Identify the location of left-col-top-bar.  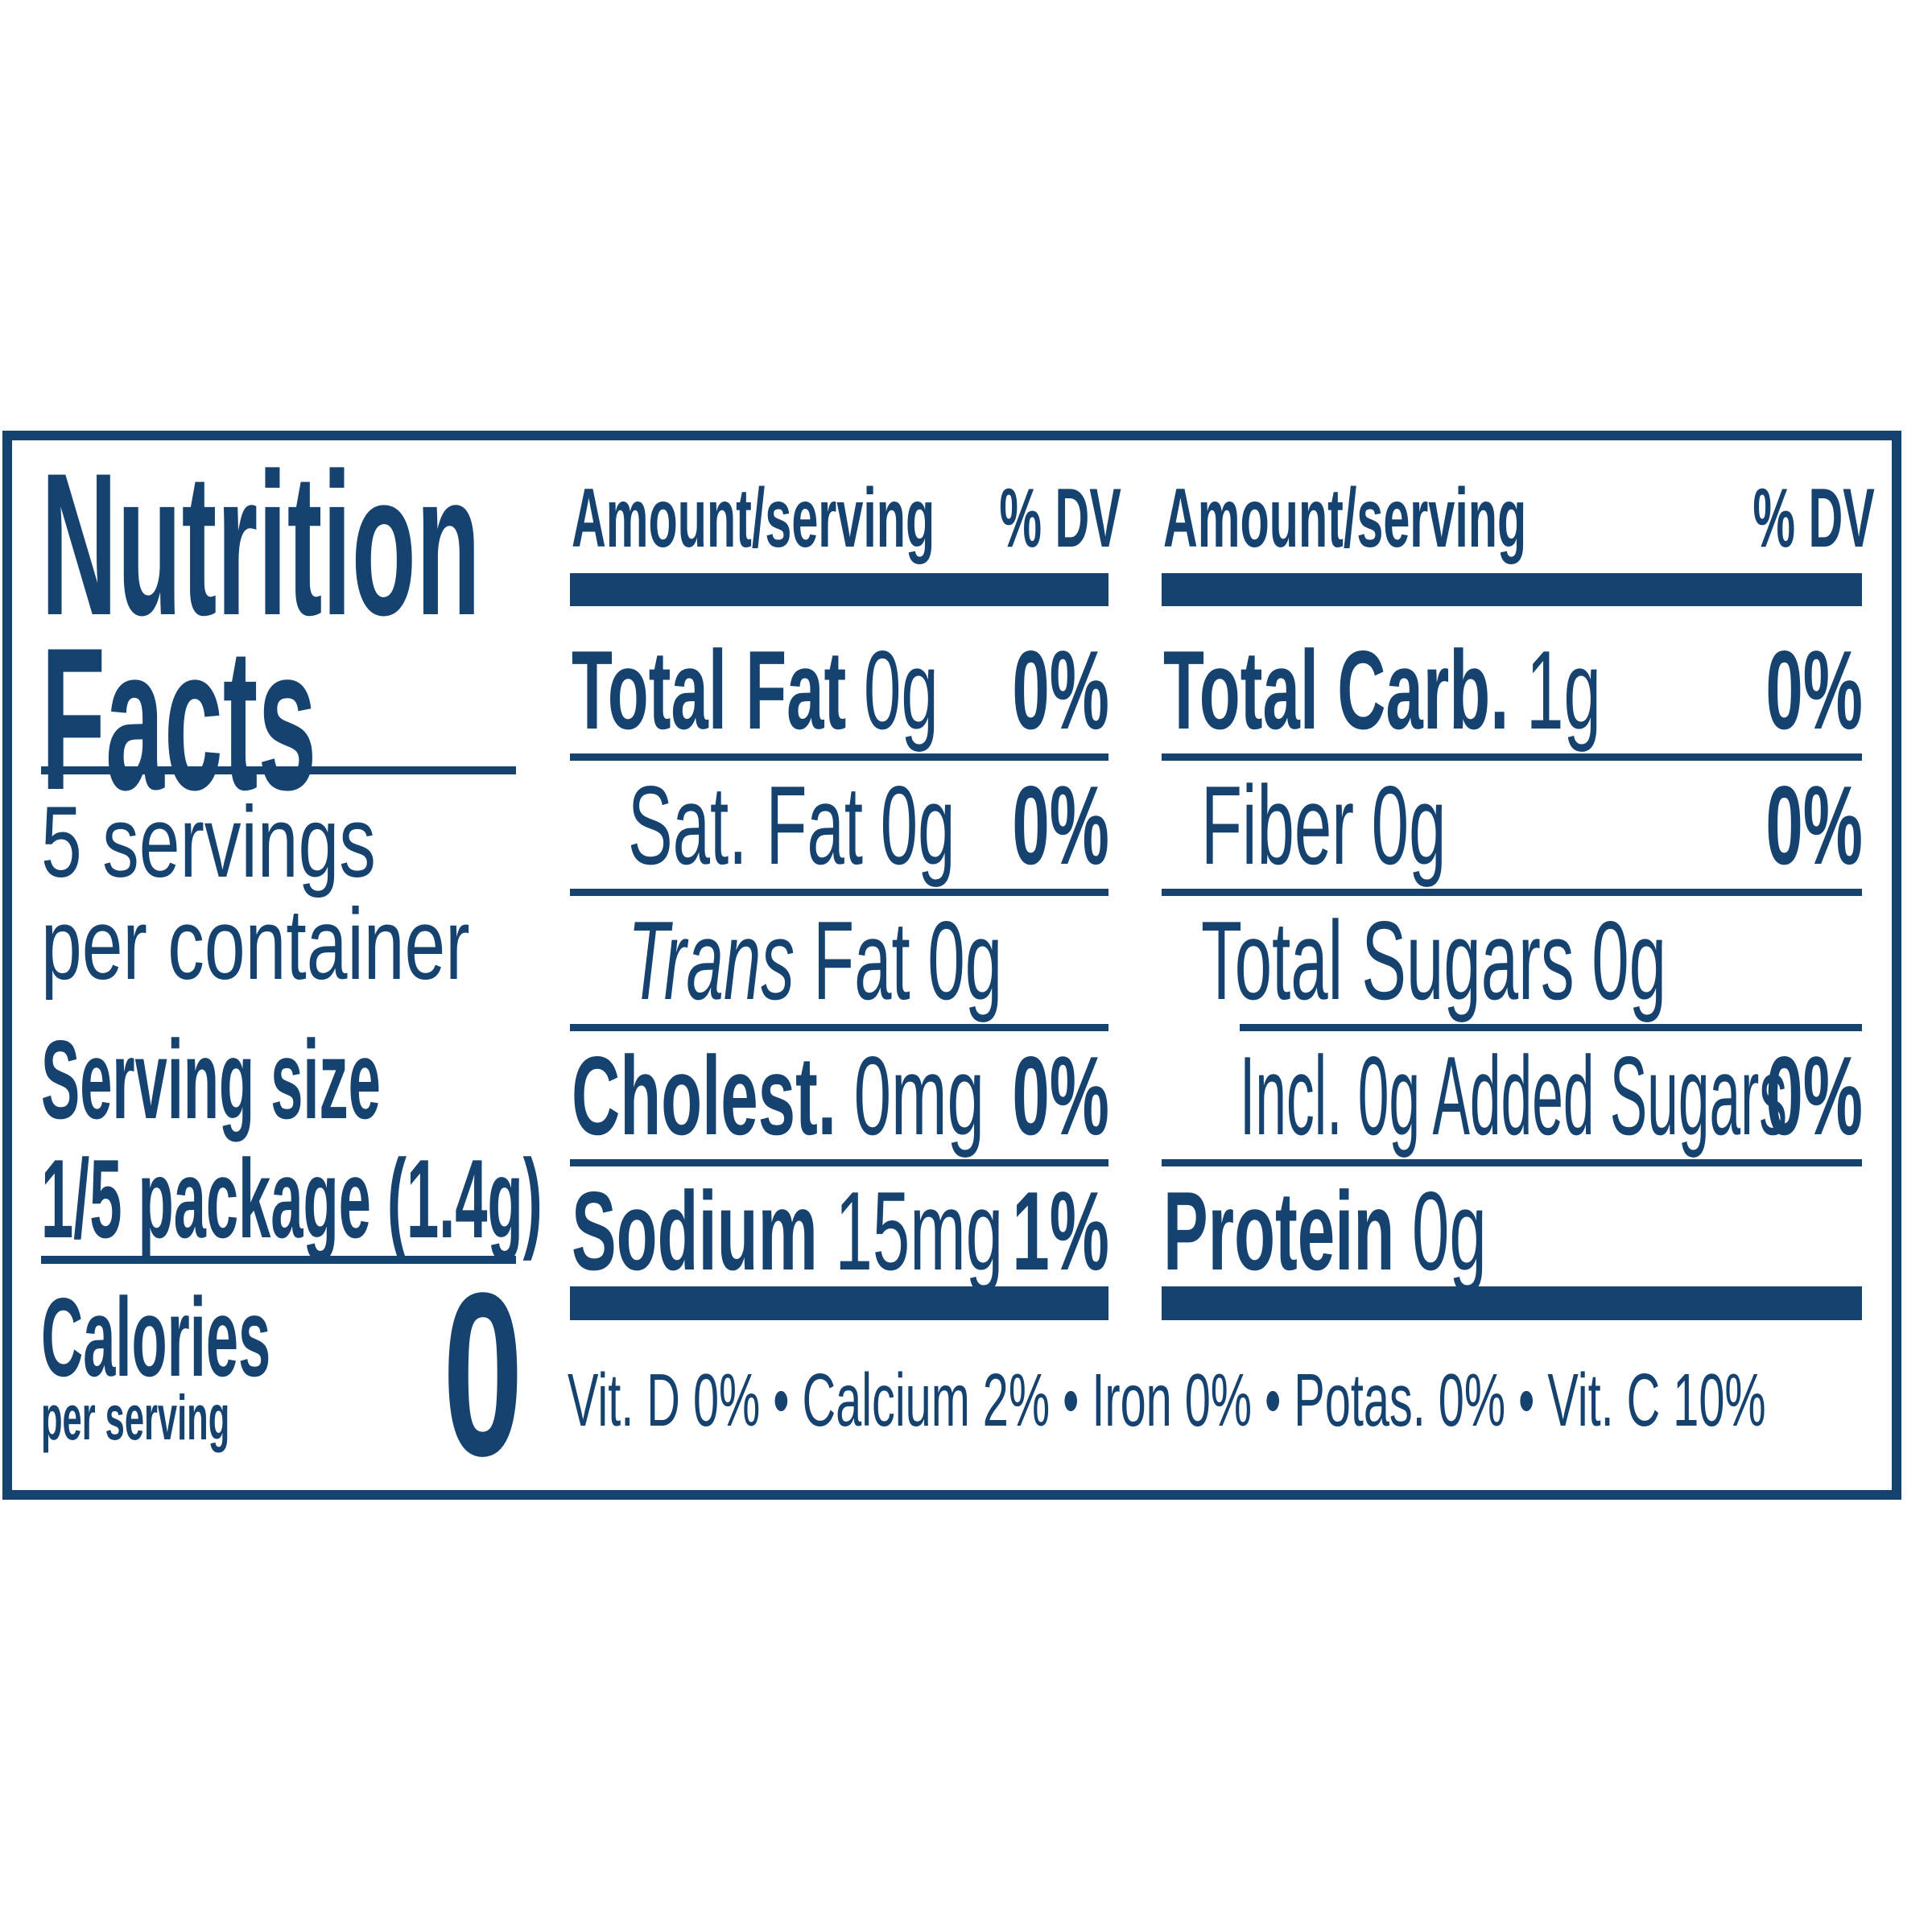
(839, 589).